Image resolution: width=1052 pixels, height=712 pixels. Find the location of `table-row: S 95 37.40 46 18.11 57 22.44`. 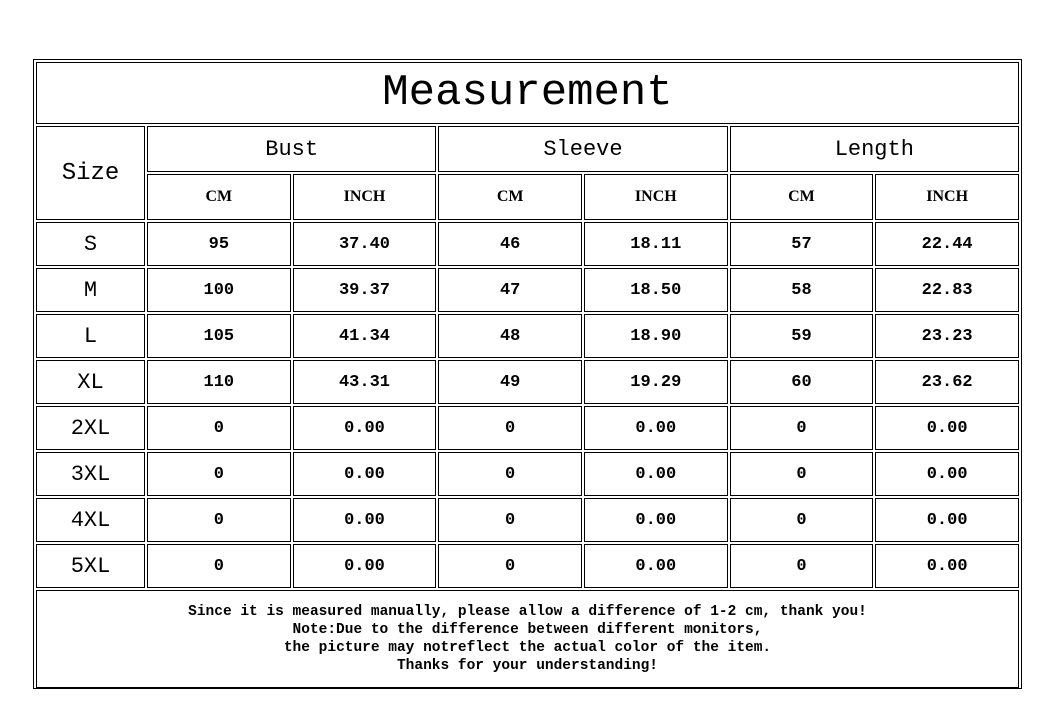

table-row: S 95 37.40 46 18.11 57 22.44 is located at coordinates (527, 244).